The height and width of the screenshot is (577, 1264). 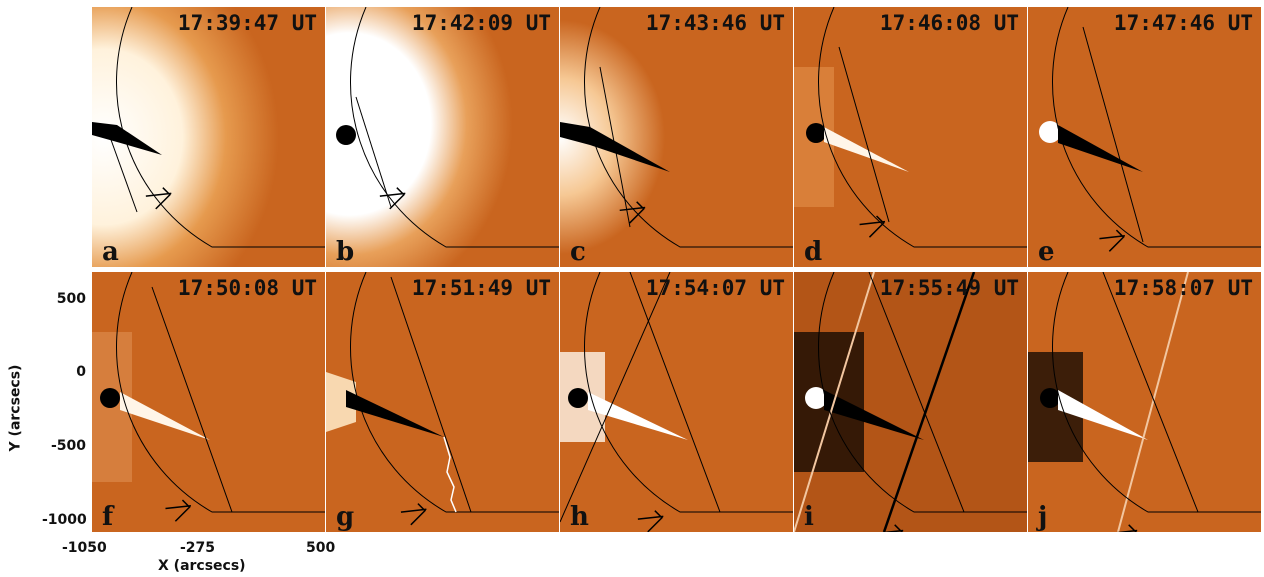 I want to click on y-tick: -1000, so click(x=64, y=520).